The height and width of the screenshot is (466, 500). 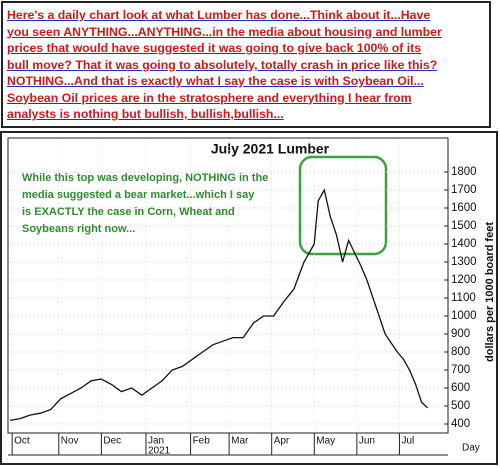 I want to click on y-tick-label: 500, so click(x=460, y=406).